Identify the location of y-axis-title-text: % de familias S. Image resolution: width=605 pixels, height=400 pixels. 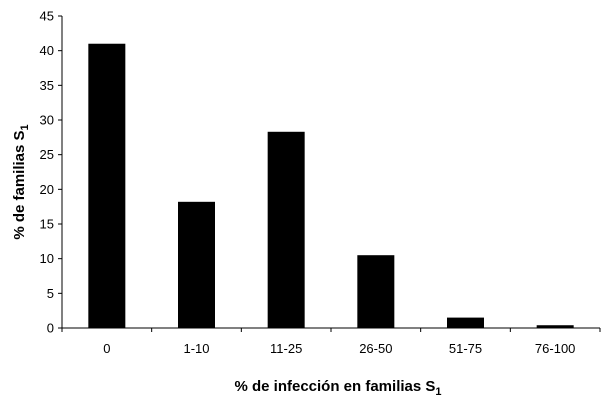
(19, 184).